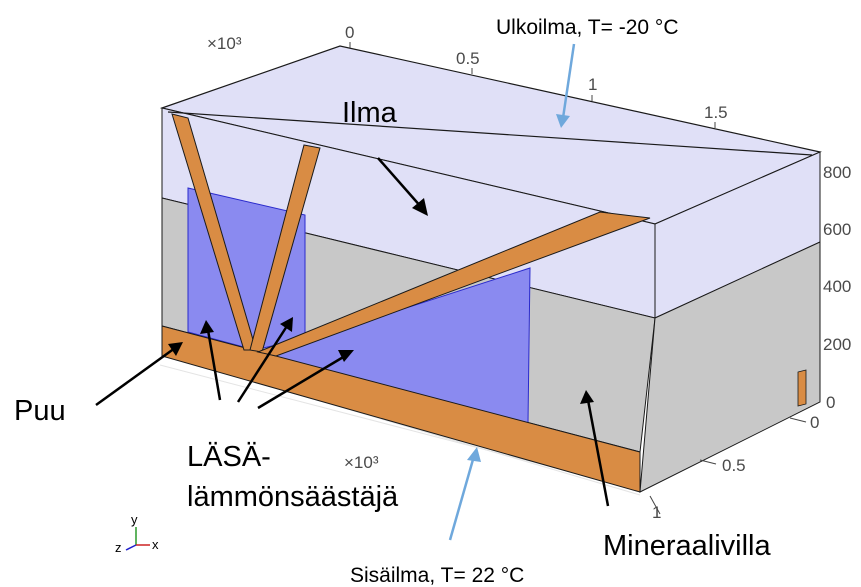 This screenshot has height=587, width=861. What do you see at coordinates (687, 546) in the screenshot?
I see `wool-label: Mineraalivilla` at bounding box center [687, 546].